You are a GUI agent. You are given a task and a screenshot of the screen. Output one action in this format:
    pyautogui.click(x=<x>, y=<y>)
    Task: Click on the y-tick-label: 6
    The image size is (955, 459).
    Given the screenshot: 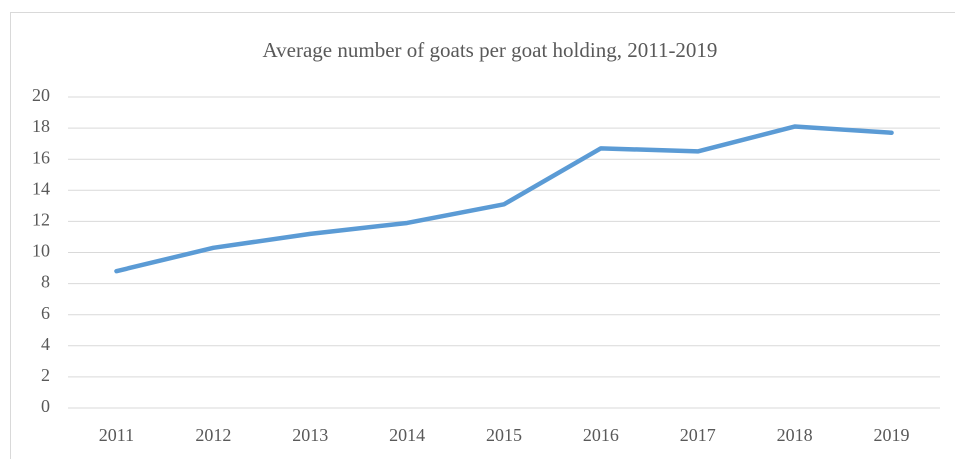 What is the action you would take?
    pyautogui.click(x=45, y=313)
    